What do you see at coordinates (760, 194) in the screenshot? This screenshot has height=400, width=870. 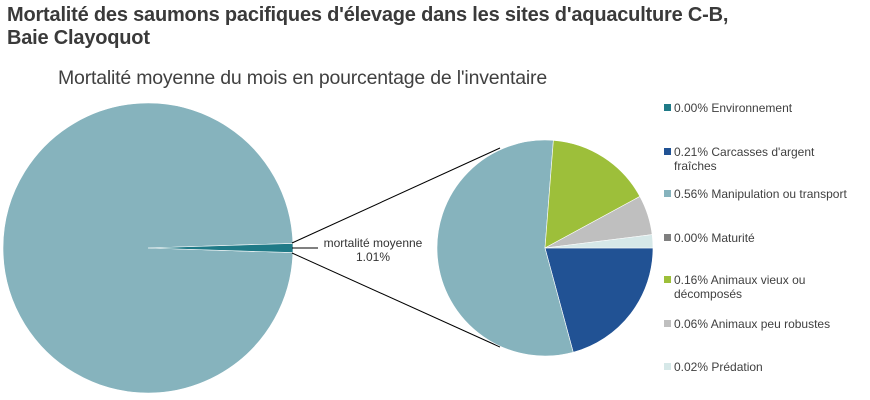 I see `legend-label-line1: 0.56% Manipulation ou transport` at bounding box center [760, 194].